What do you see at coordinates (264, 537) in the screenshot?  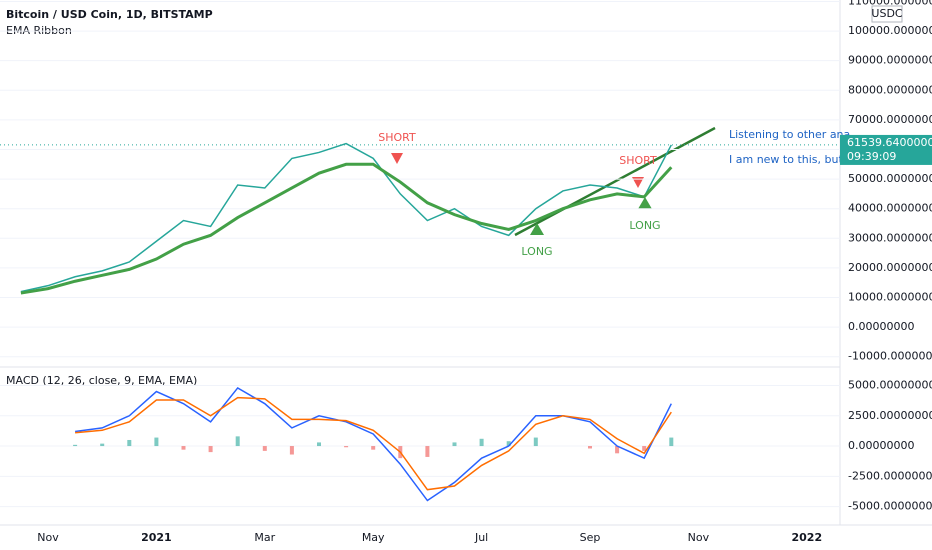 I see `x-tick-label: Mar` at bounding box center [264, 537].